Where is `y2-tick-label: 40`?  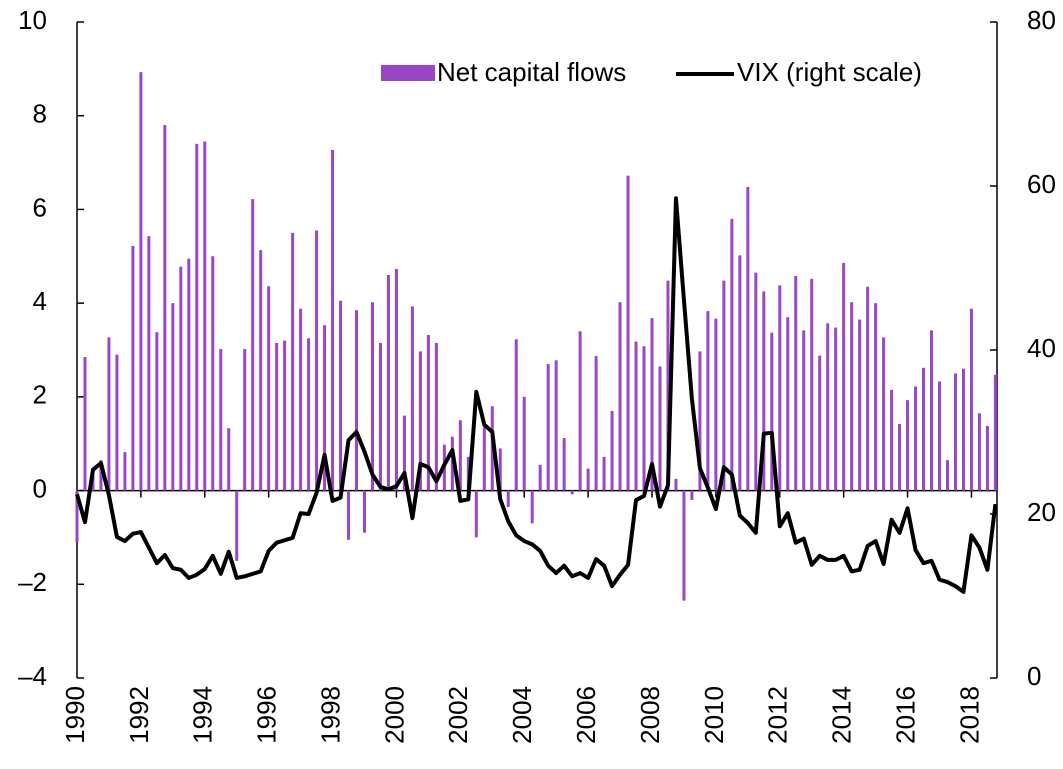
y2-tick-label: 40 is located at coordinates (1041, 348).